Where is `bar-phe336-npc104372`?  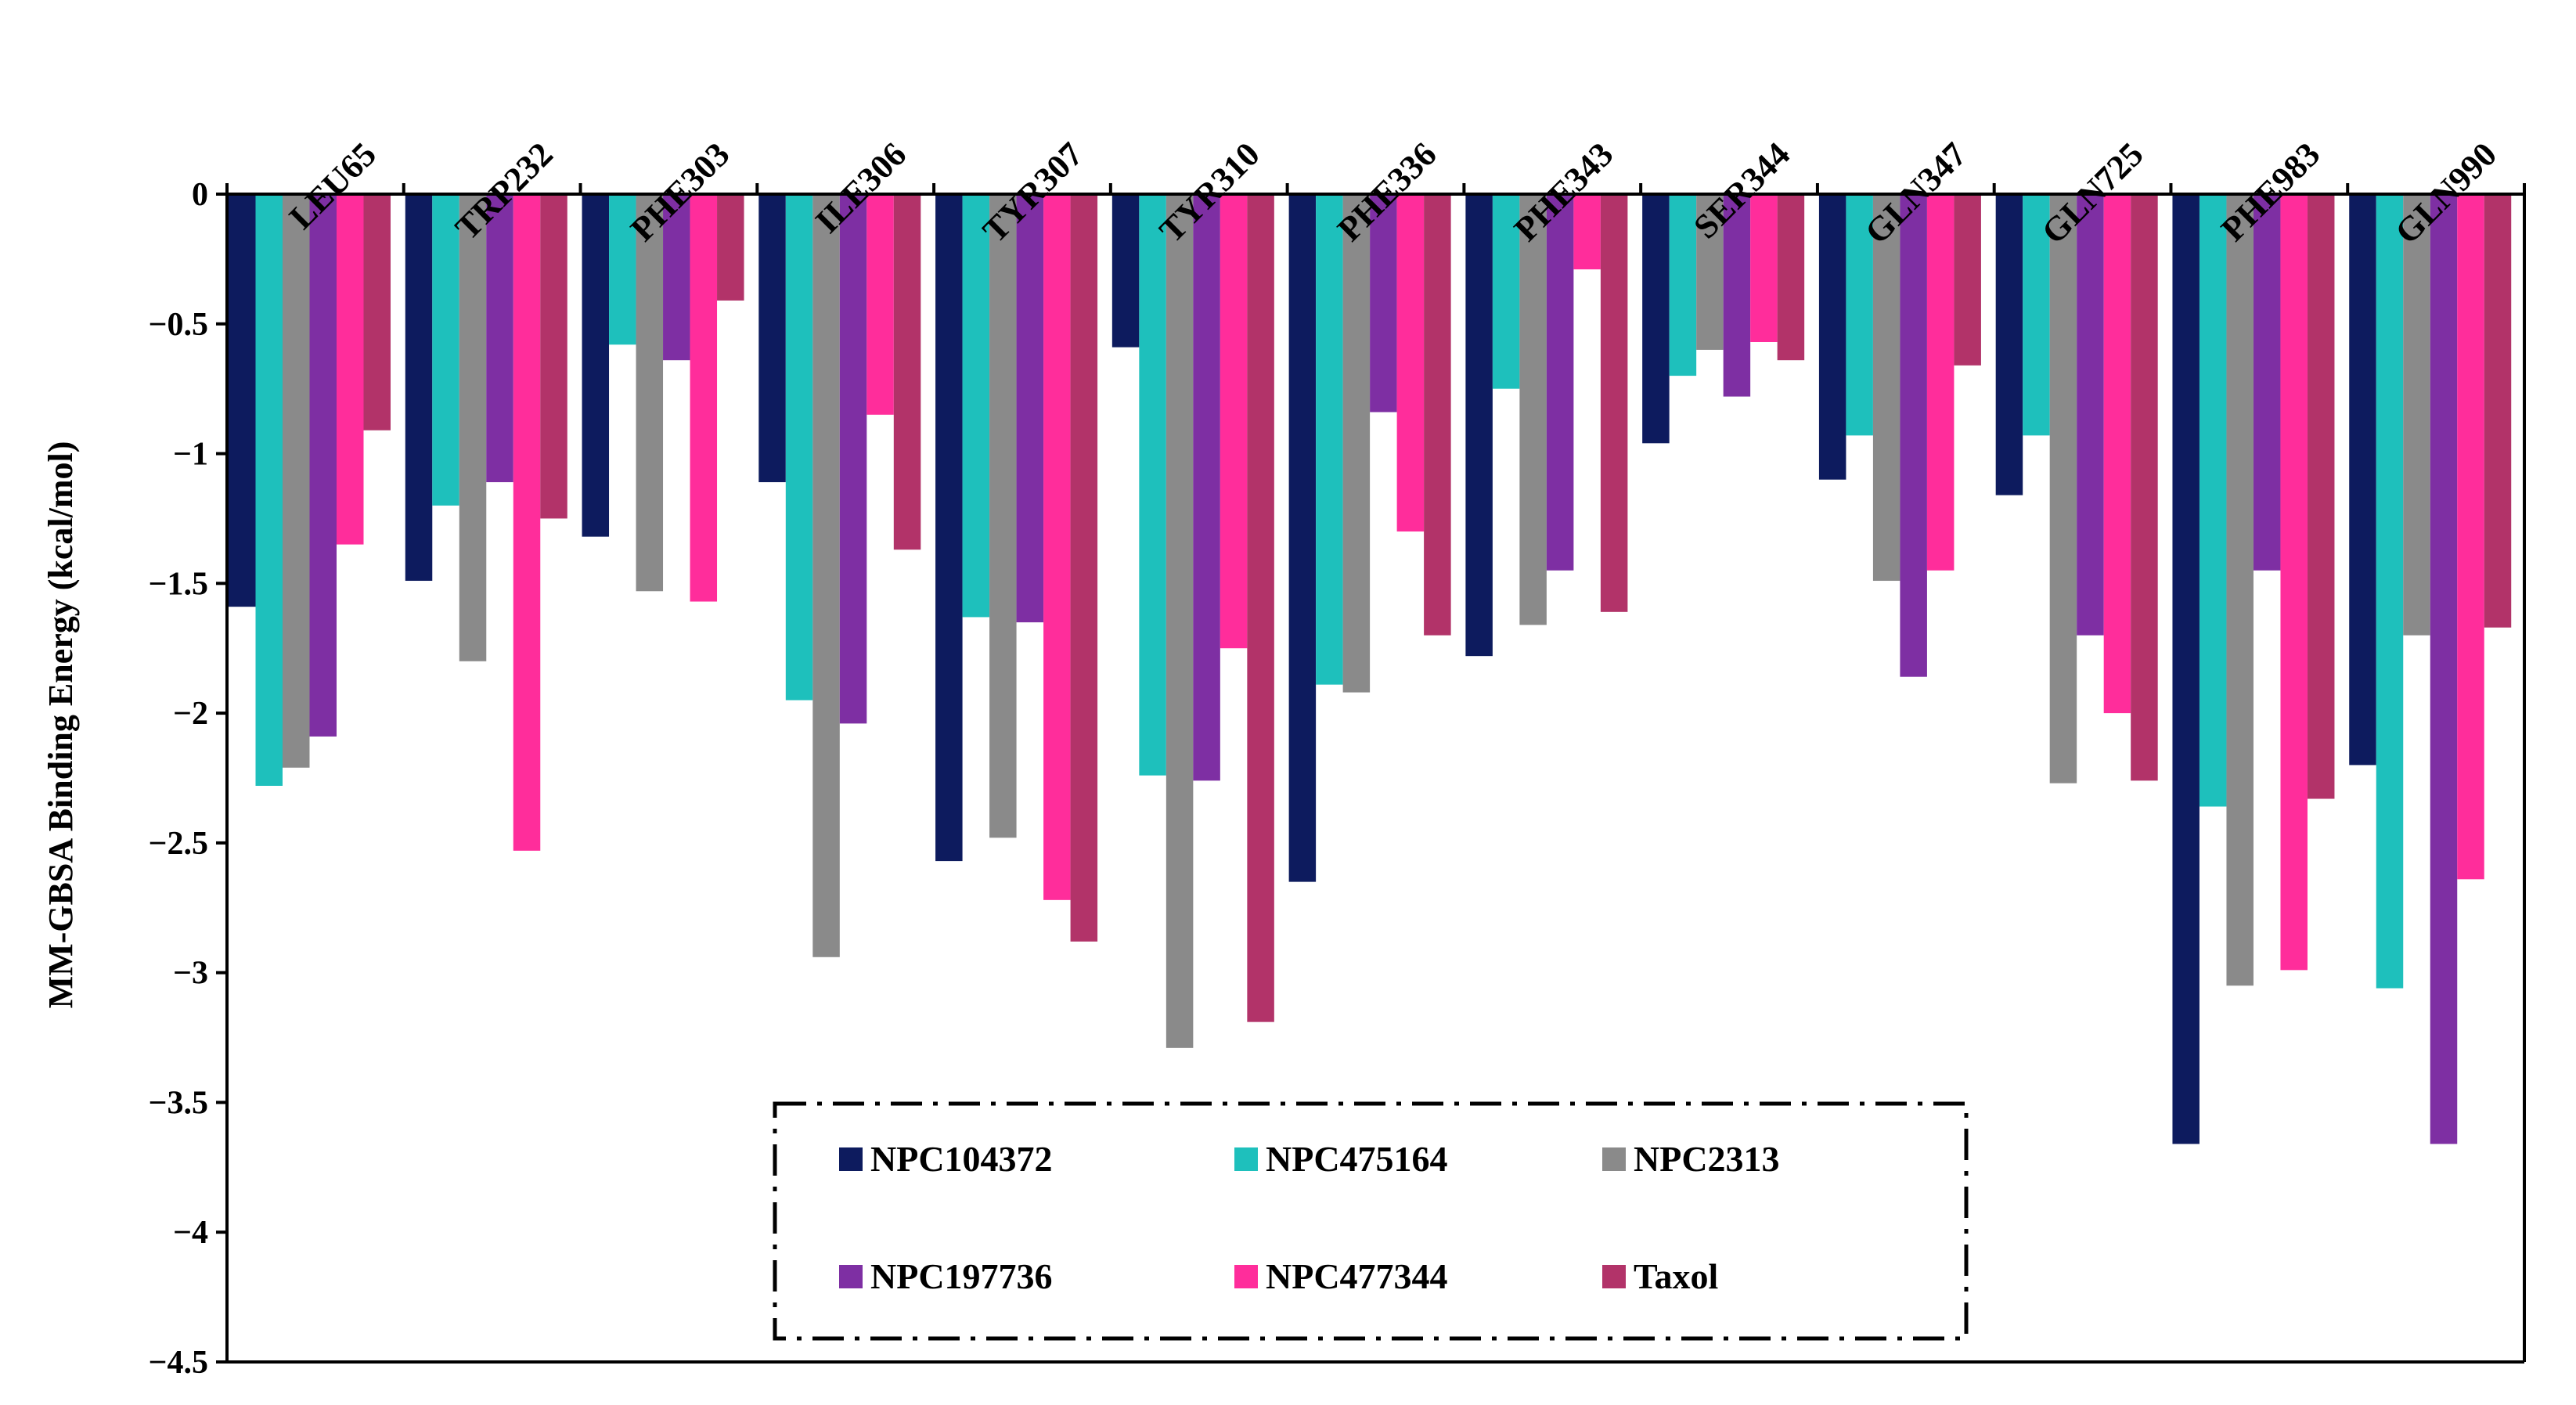
bar-phe336-npc104372 is located at coordinates (1302, 538).